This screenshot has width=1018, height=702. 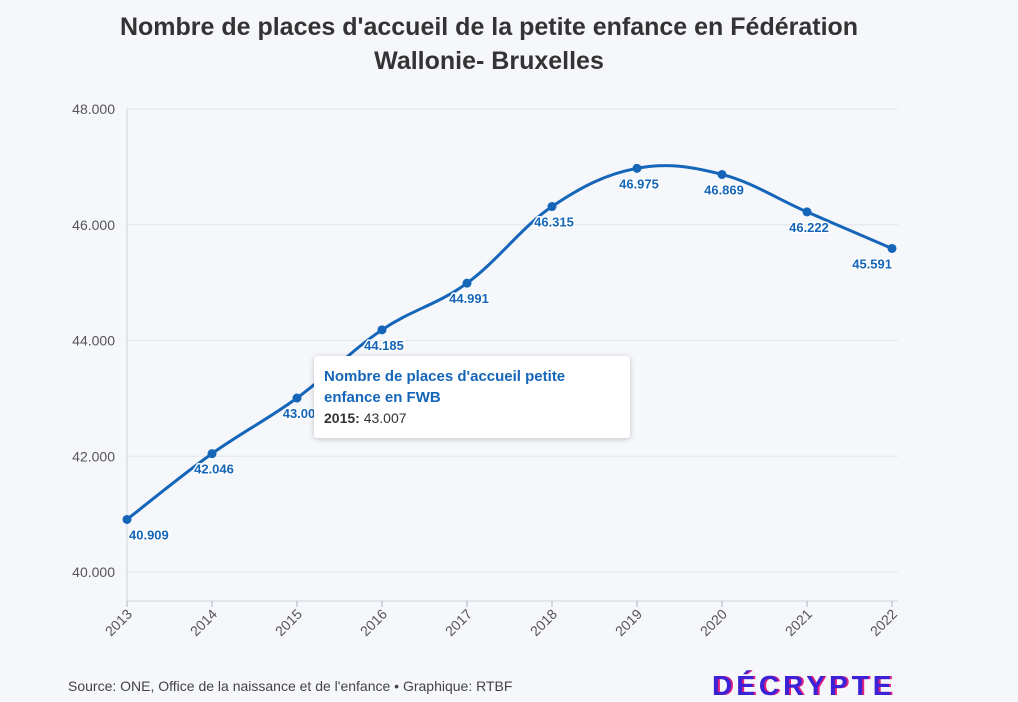 What do you see at coordinates (724, 189) in the screenshot?
I see `data-label: 46.869` at bounding box center [724, 189].